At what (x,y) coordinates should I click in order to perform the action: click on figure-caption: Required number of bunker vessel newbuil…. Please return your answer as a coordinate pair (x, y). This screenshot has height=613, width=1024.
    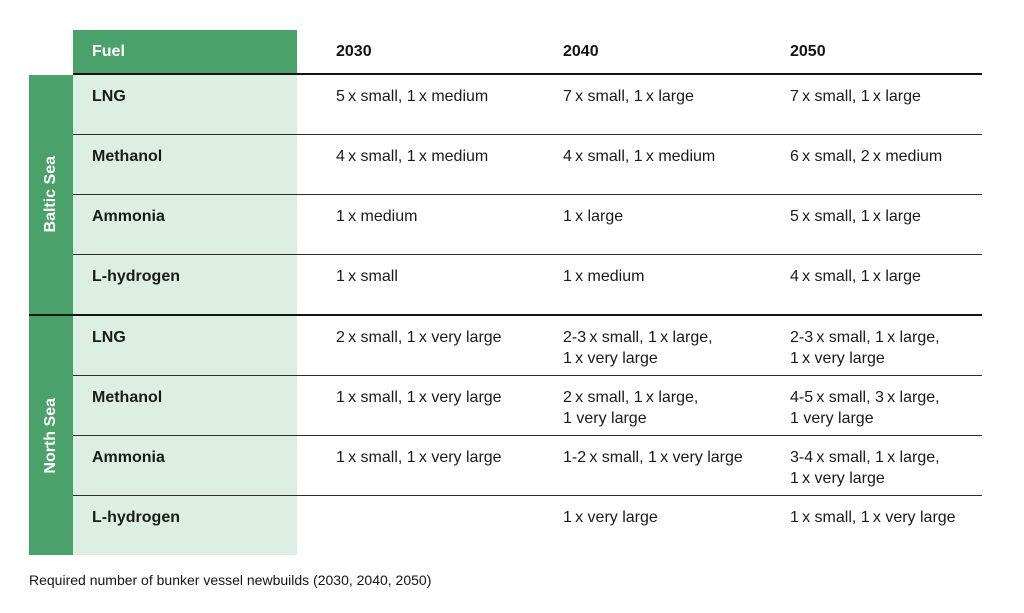
    Looking at the image, I should click on (230, 580).